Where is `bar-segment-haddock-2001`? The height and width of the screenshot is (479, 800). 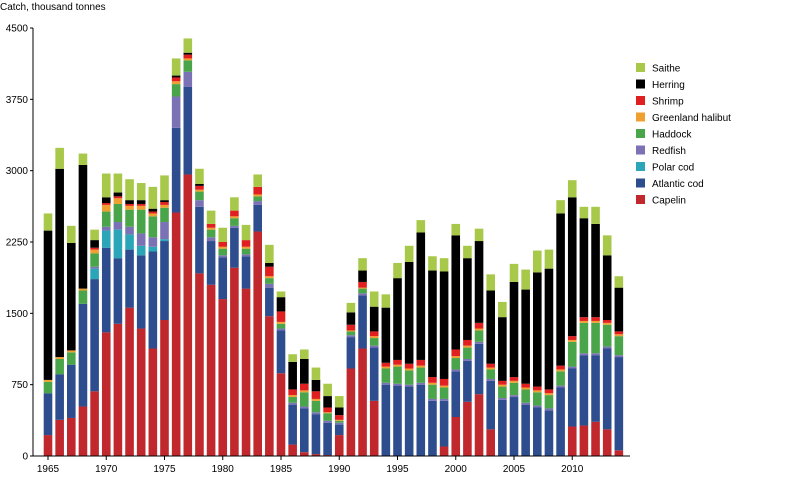 bar-segment-haddock-2001 is located at coordinates (467, 353).